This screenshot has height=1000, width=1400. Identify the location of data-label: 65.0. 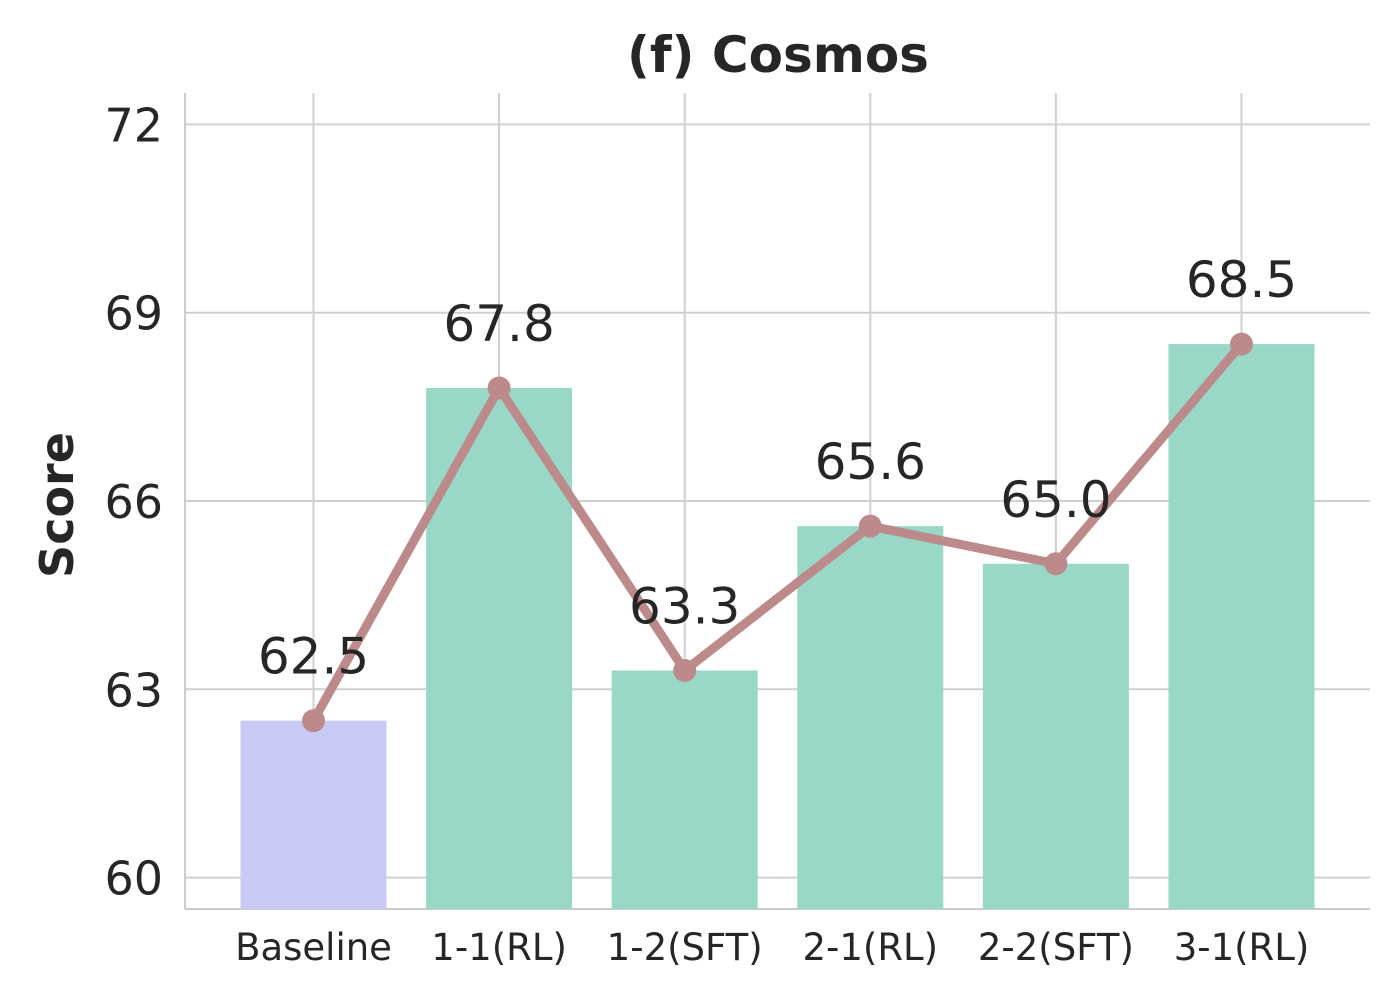
(1055, 500).